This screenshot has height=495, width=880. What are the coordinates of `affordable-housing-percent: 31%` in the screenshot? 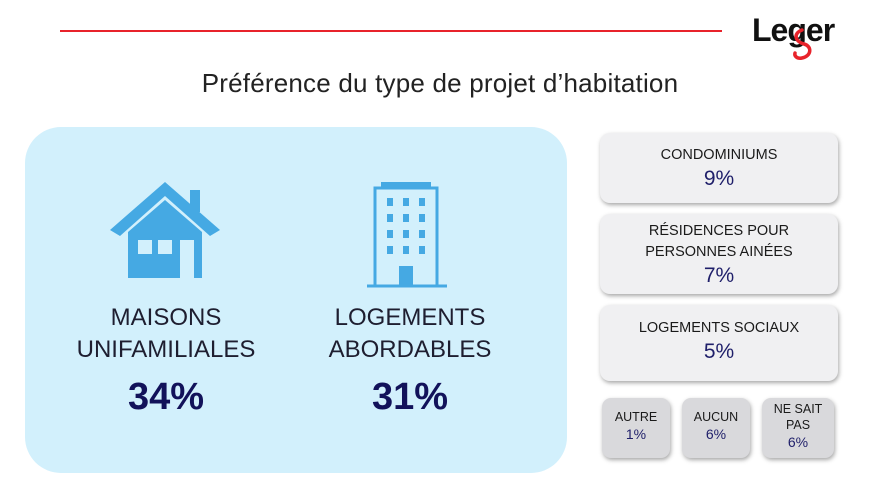 It's located at (410, 397).